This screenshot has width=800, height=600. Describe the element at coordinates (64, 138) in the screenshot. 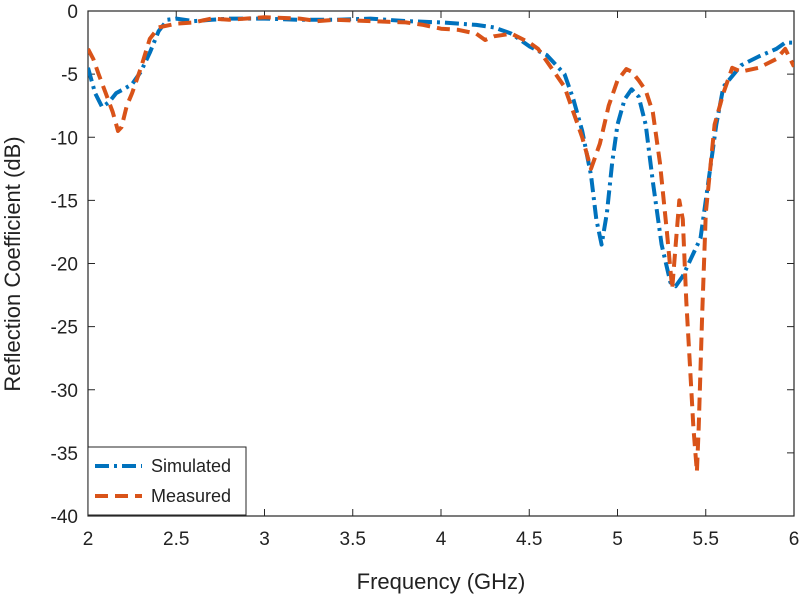

I see `y-tick-label: -10` at that location.